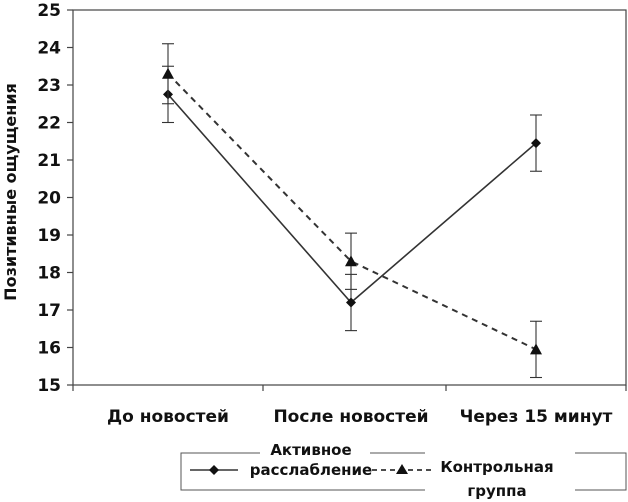 This screenshot has width=628, height=502. I want to click on y-tick-label: 22, so click(49, 124).